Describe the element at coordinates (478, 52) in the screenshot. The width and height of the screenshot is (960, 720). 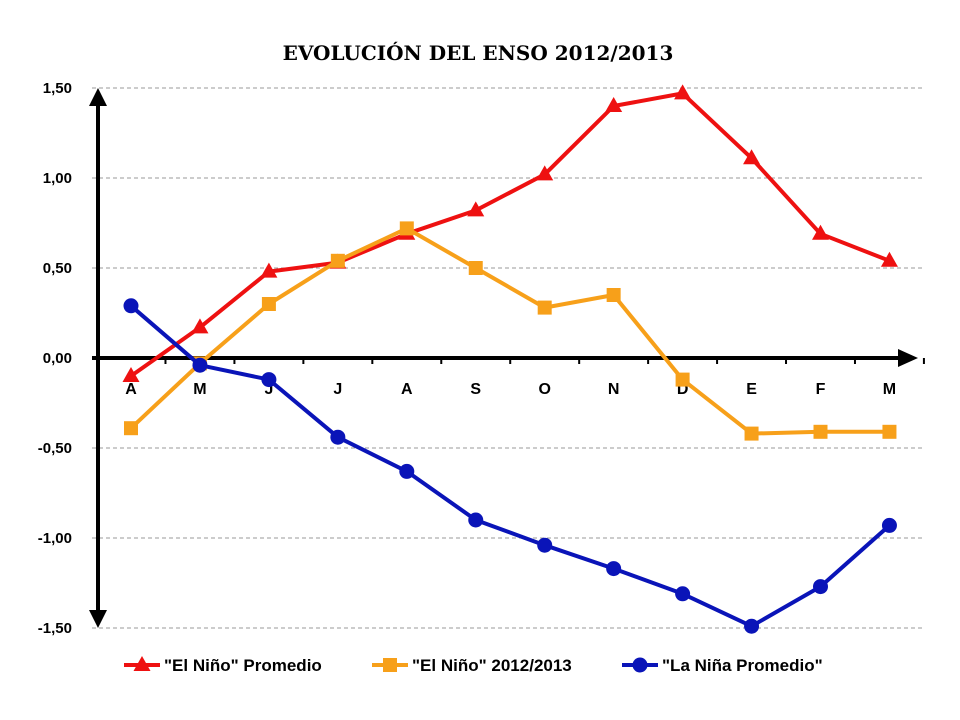
I see `chart-title: EVOLUCIÓN DEL ENSO 2012/2013` at that location.